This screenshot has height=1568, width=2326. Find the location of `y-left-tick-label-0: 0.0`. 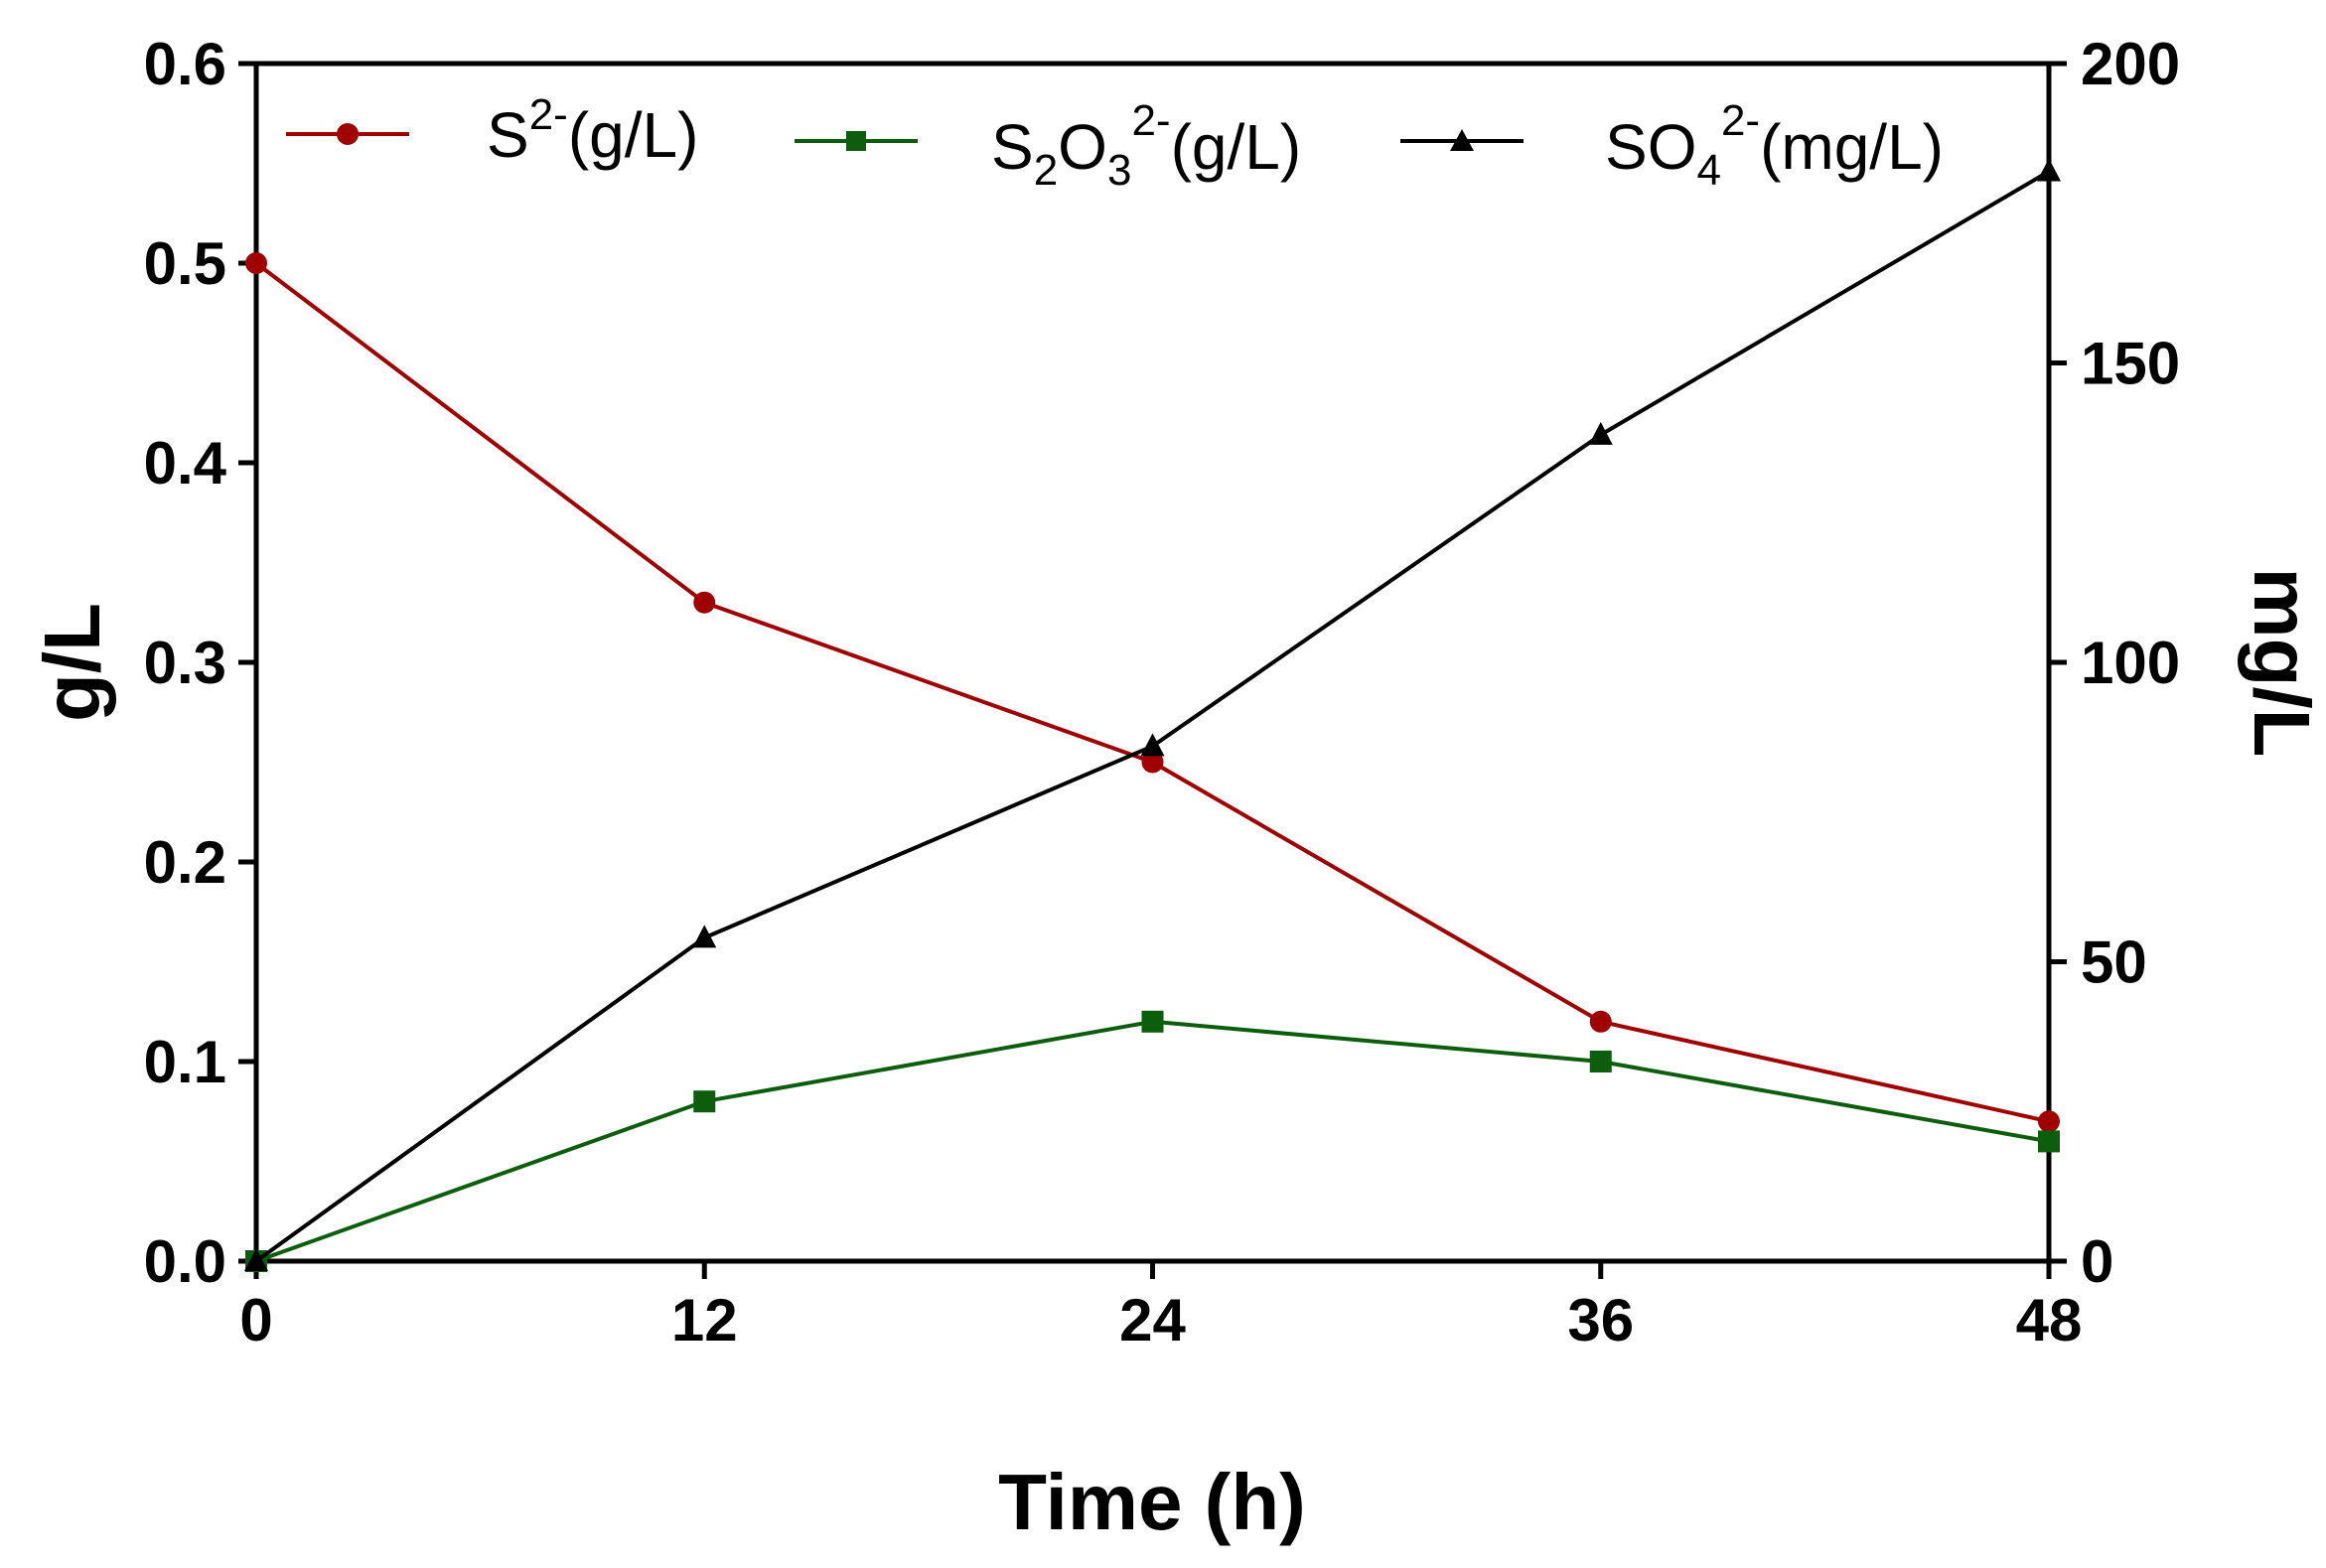

y-left-tick-label-0: 0.0 is located at coordinates (185, 1261).